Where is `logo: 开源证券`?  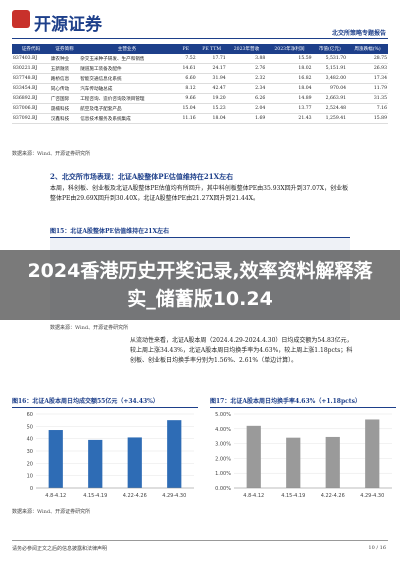 logo: 开源证券 is located at coordinates (68, 25).